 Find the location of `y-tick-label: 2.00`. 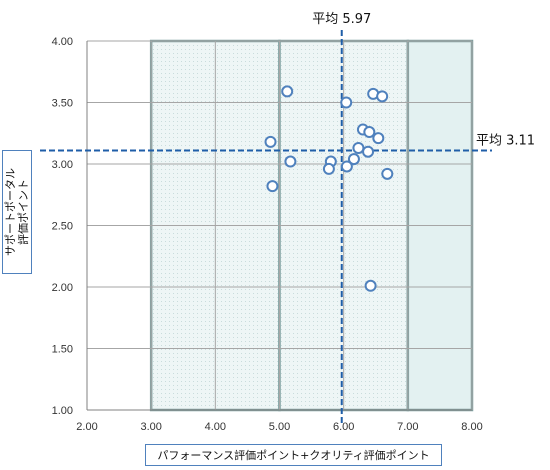

y-tick-label: 2.00 is located at coordinates (62, 288).